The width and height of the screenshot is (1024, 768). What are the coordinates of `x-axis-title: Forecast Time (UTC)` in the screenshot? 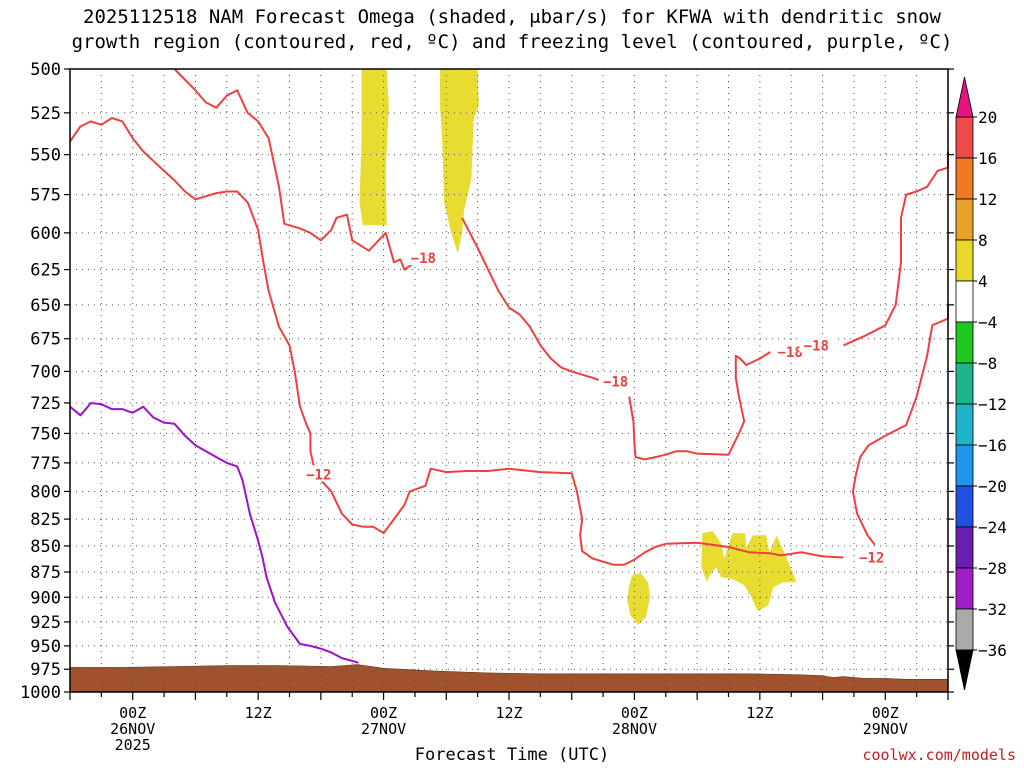 It's located at (512, 755).